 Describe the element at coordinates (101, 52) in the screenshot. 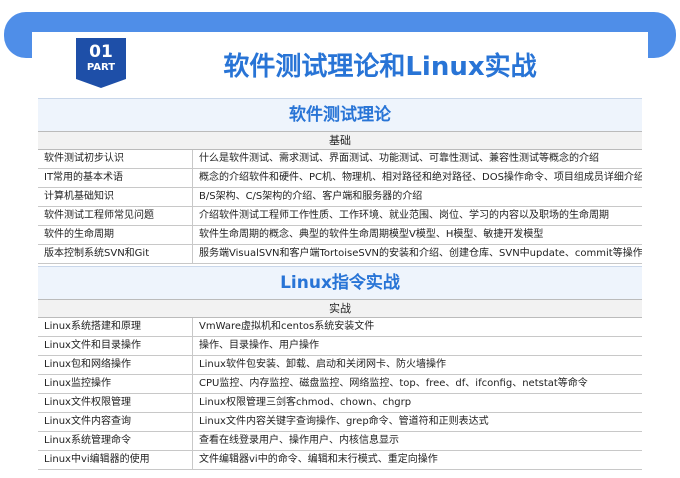

I see `badge-number: 01` at that location.